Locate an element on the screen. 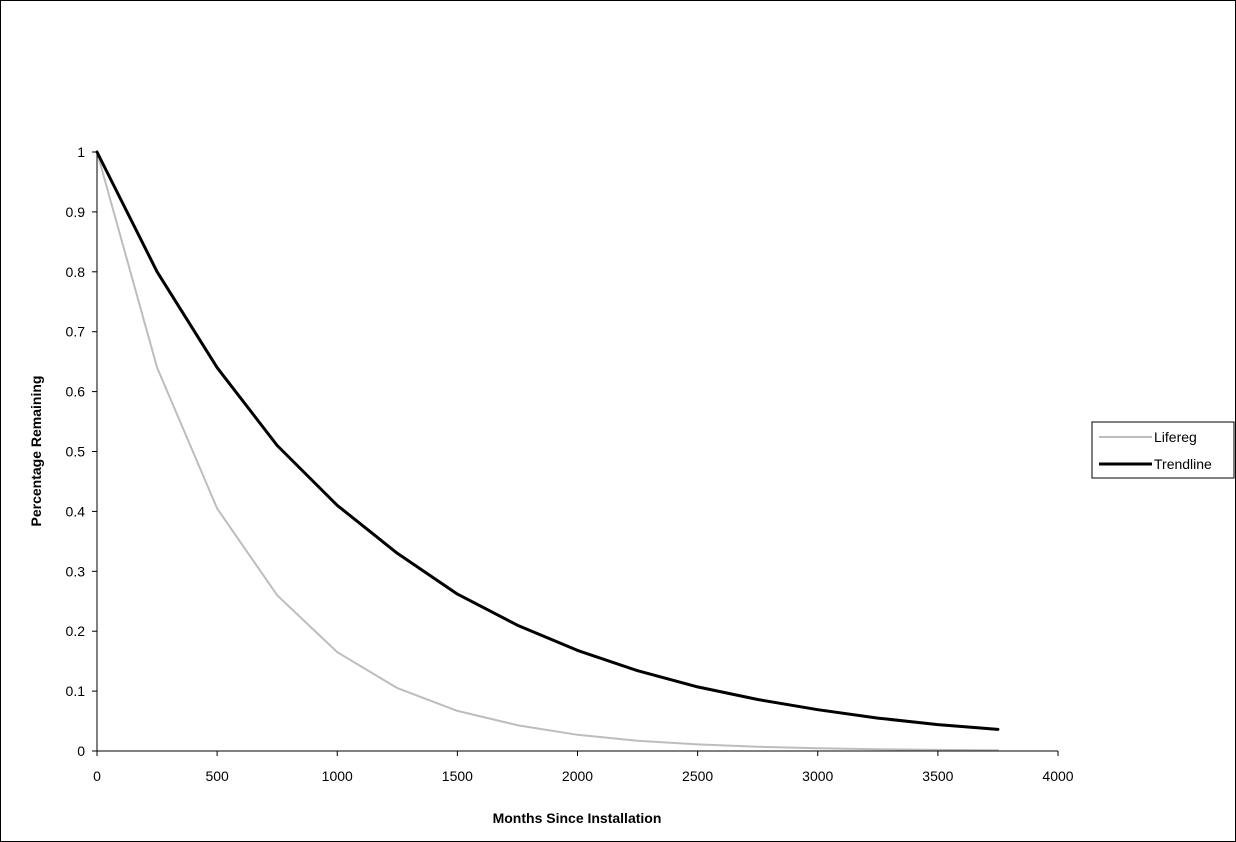 The width and height of the screenshot is (1236, 842). y-tick-label: 0.3 is located at coordinates (76, 571).